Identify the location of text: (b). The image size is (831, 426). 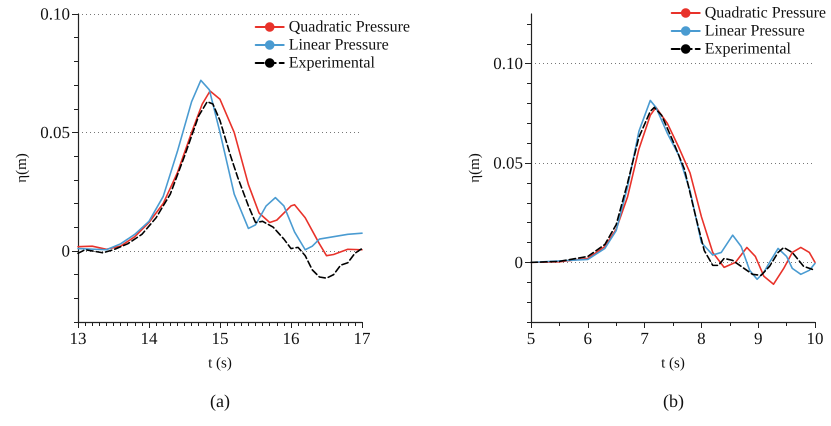
(673, 401).